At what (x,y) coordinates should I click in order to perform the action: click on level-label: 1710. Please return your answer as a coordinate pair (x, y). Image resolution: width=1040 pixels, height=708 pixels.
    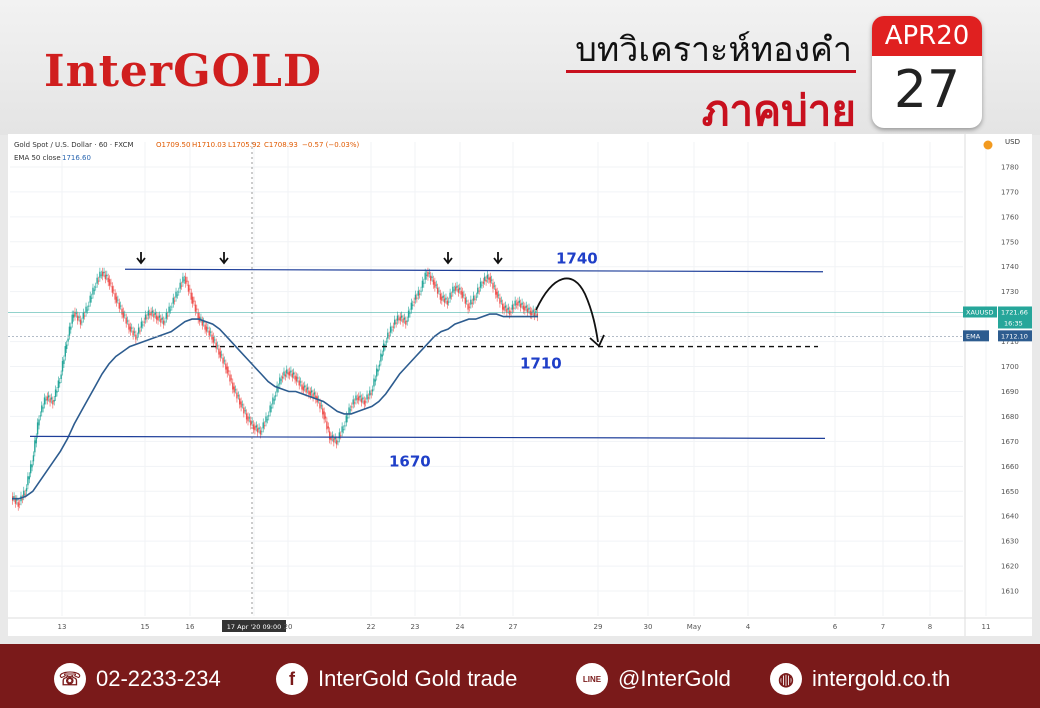
    Looking at the image, I should click on (541, 364).